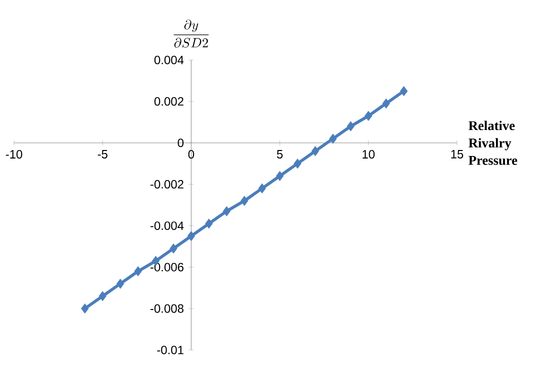  I want to click on y-tick-label: -0.006, so click(167, 267).